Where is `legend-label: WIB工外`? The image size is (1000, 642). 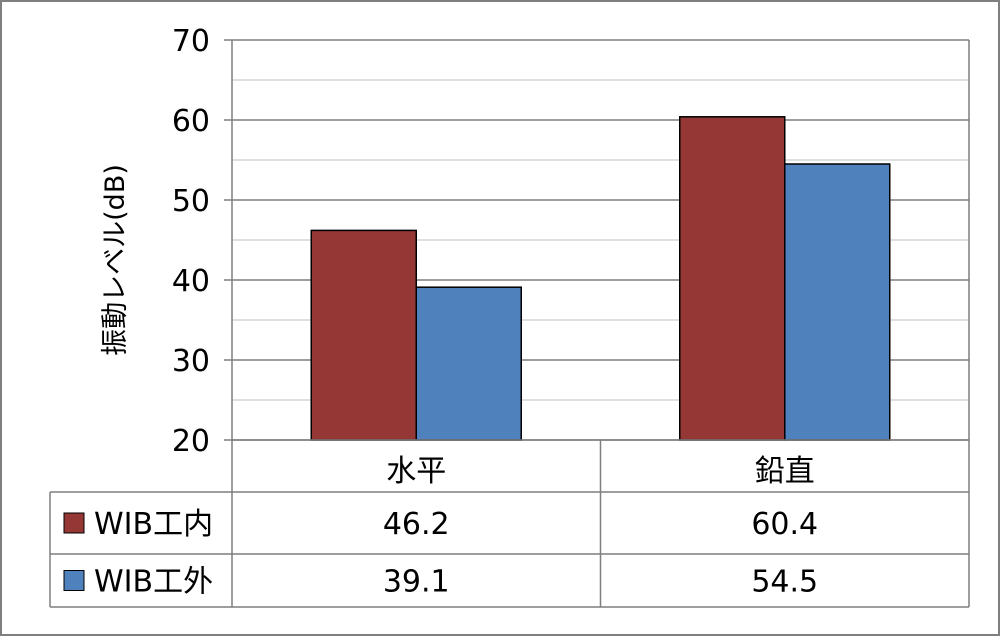
legend-label: WIB工外 is located at coordinates (153, 582).